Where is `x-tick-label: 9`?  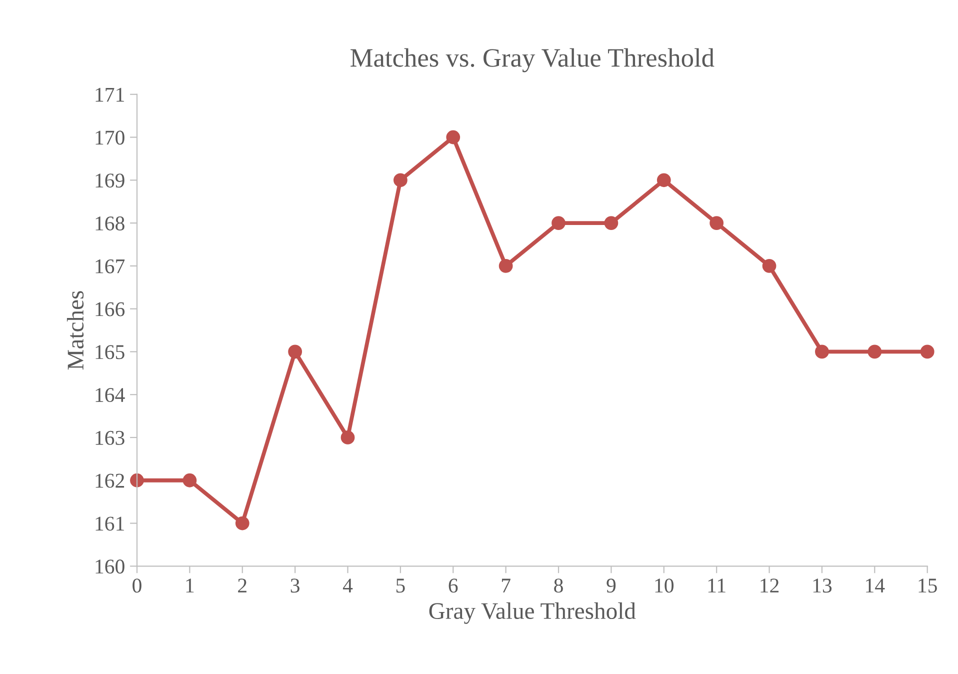 x-tick-label: 9 is located at coordinates (611, 585).